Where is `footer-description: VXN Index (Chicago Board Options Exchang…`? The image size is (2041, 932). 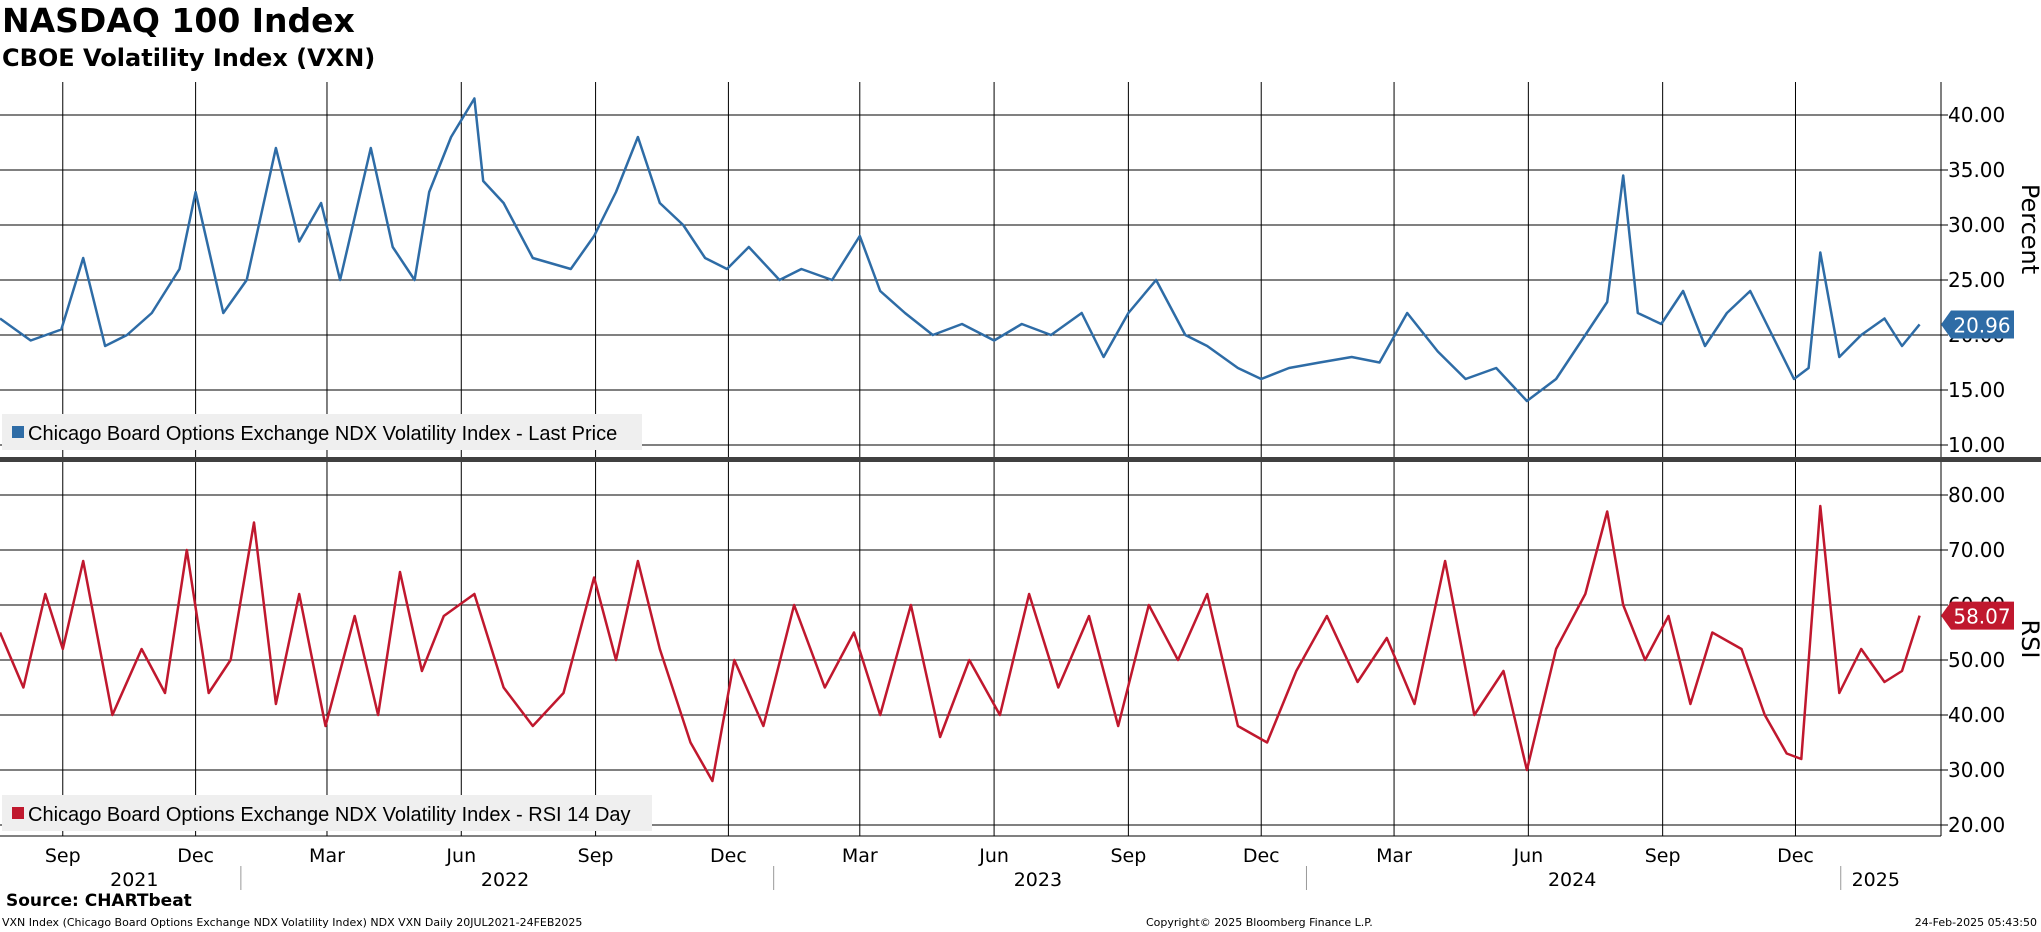 footer-description: VXN Index (Chicago Board Options Exchang… is located at coordinates (292, 922).